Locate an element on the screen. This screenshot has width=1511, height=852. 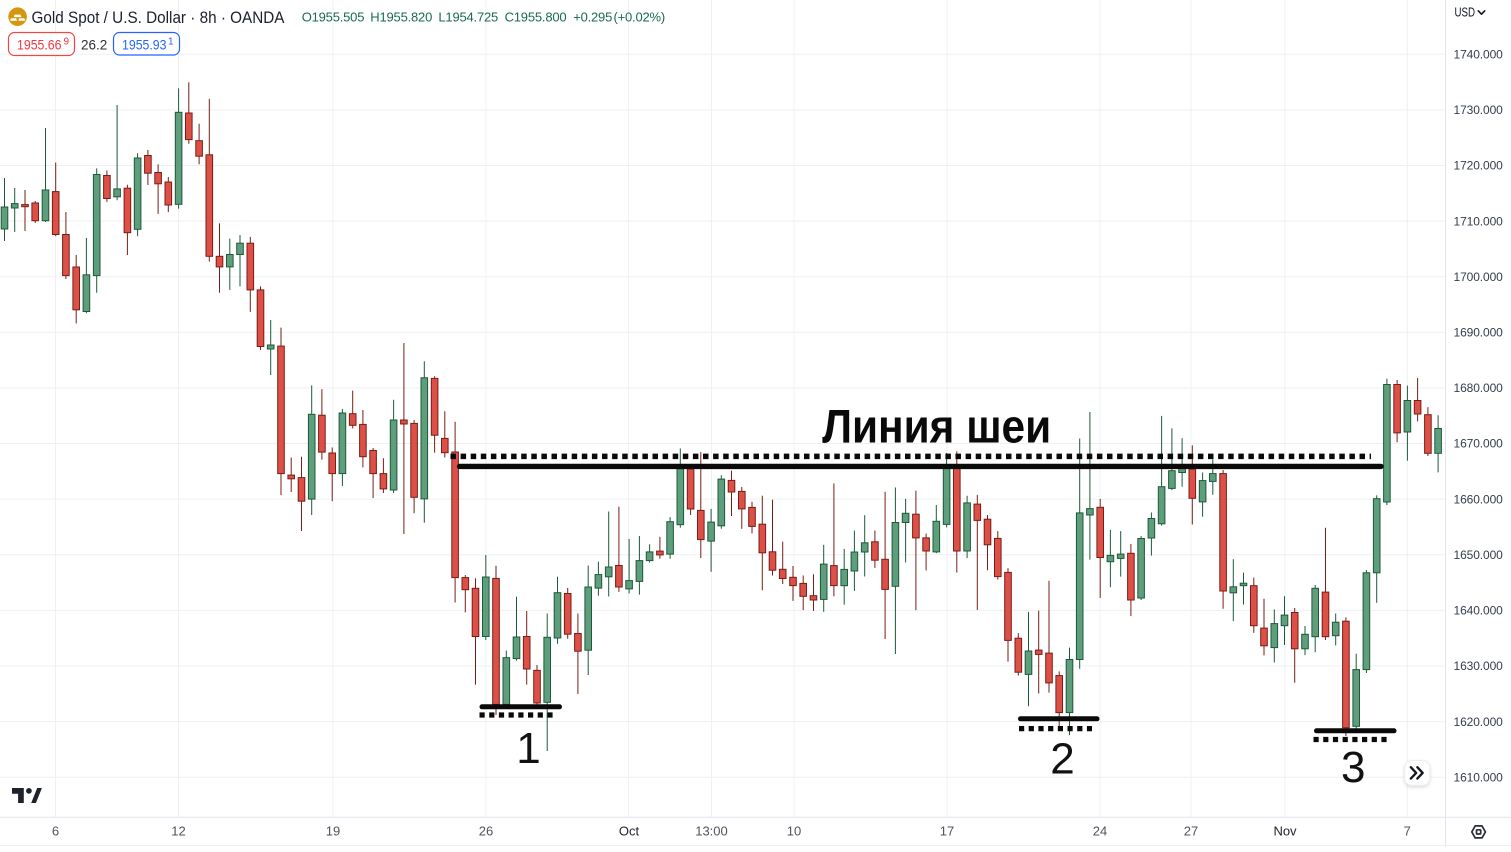
svg-text: 1660.000 is located at coordinates (1479, 499).